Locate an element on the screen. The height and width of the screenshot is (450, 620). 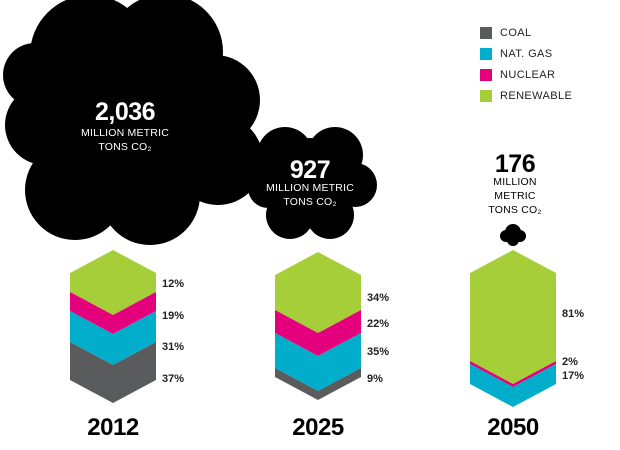
legend-swatch-nuclear is located at coordinates (486, 74).